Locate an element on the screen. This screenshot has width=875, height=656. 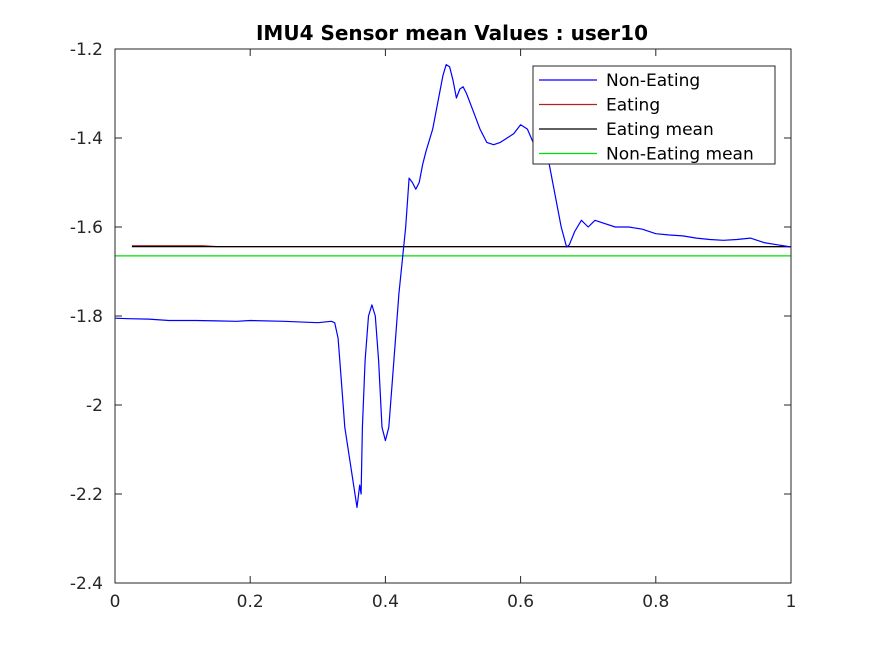
x-tick-label: 0 is located at coordinates (115, 602).